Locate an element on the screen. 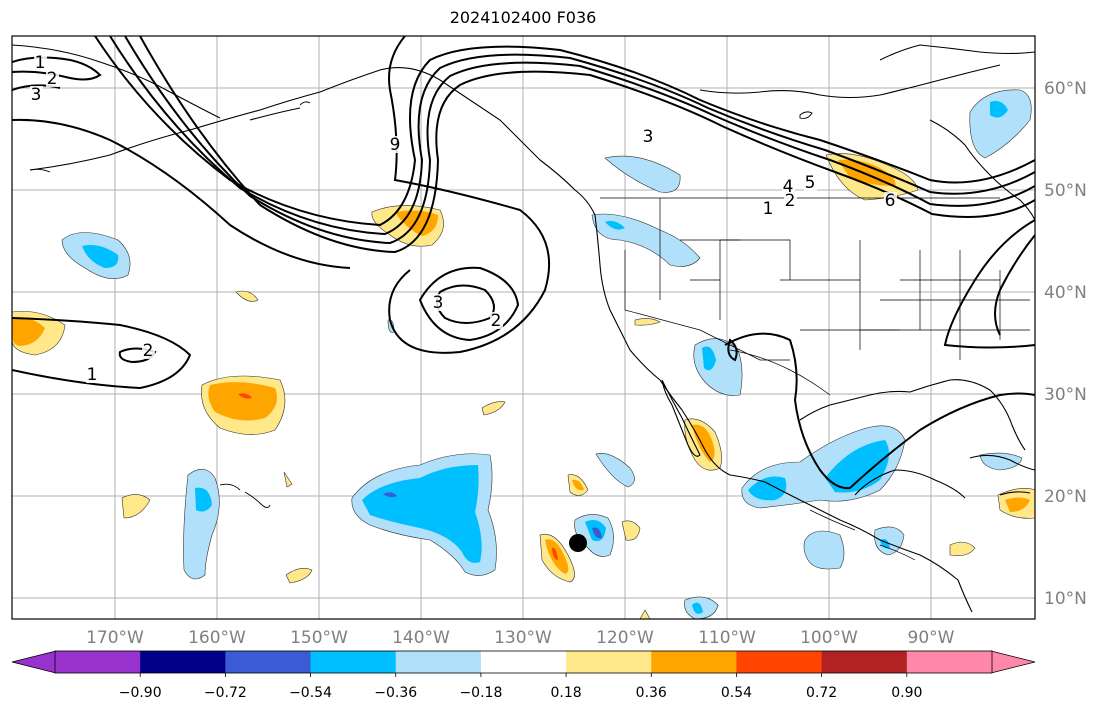 This screenshot has width=1105, height=712. latitude-tick-label: 30°N is located at coordinates (1065, 395).